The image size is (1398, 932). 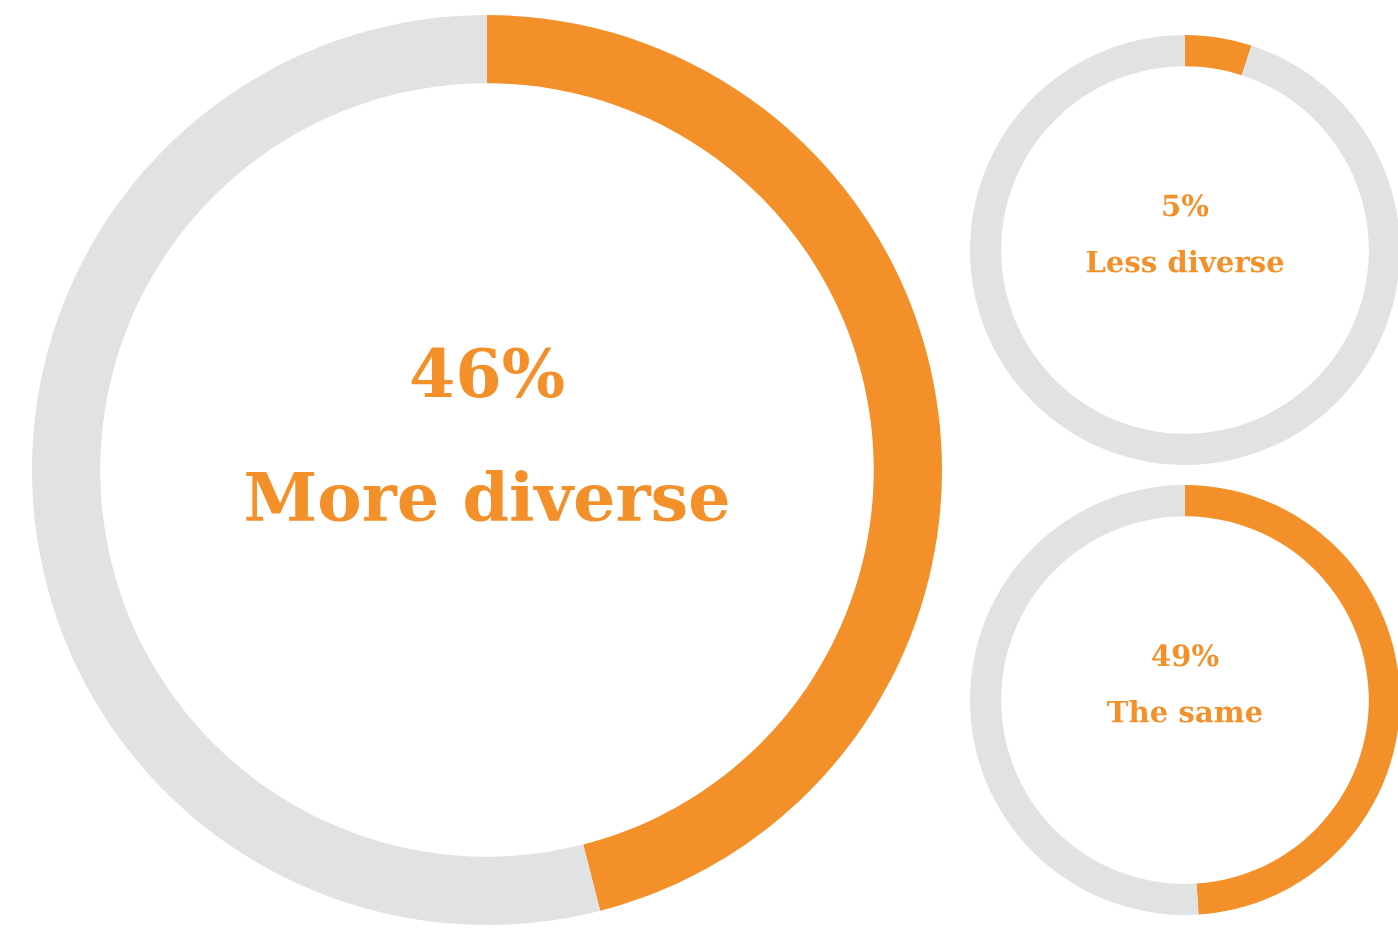 I want to click on text: More diverse, so click(x=487, y=496).